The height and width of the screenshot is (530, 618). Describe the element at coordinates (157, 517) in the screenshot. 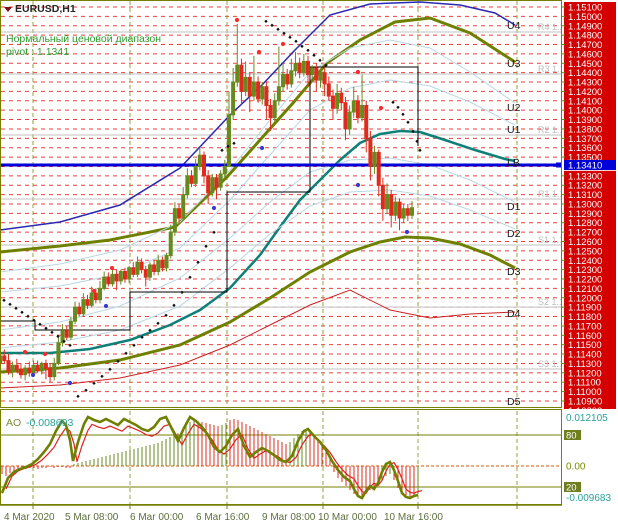

I see `time-label: 6 Mar 00:00` at that location.